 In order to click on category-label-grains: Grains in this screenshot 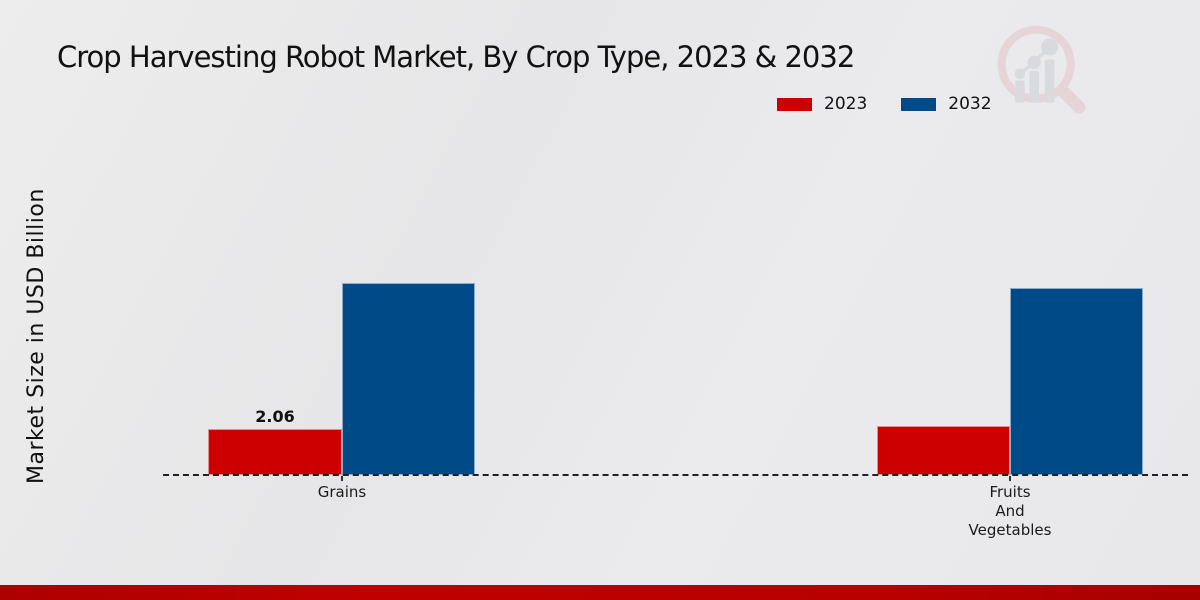, I will do `click(342, 492)`.